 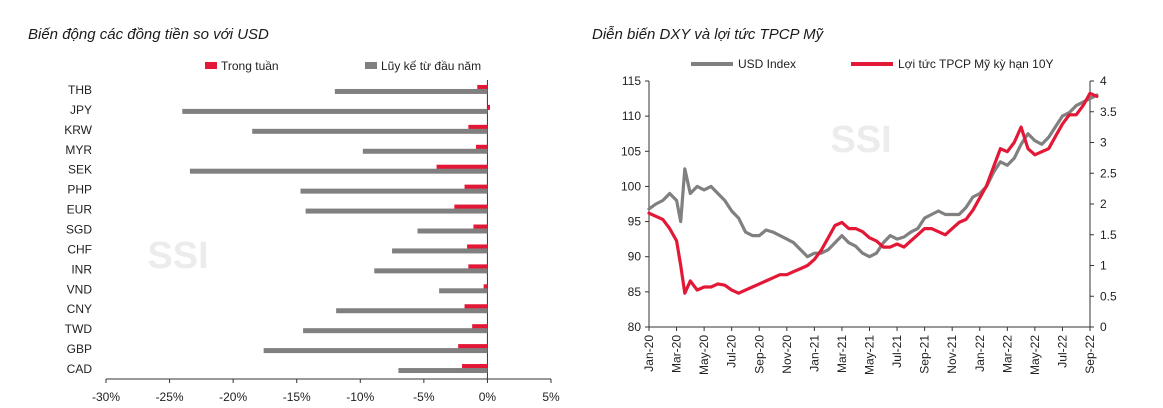 What do you see at coordinates (1007, 354) in the screenshot?
I see `x-tick-label: Mar-22` at bounding box center [1007, 354].